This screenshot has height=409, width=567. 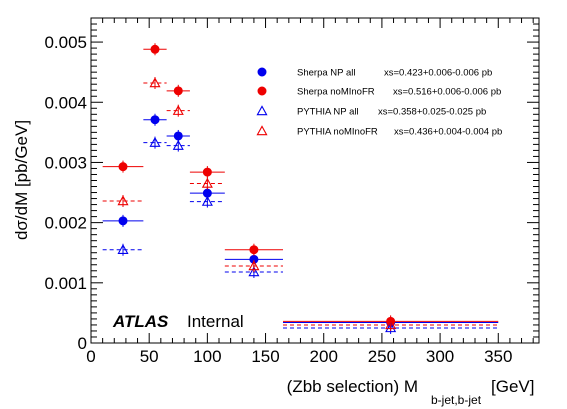 What do you see at coordinates (65, 42) in the screenshot?
I see `y-tick-label: 0.005` at bounding box center [65, 42].